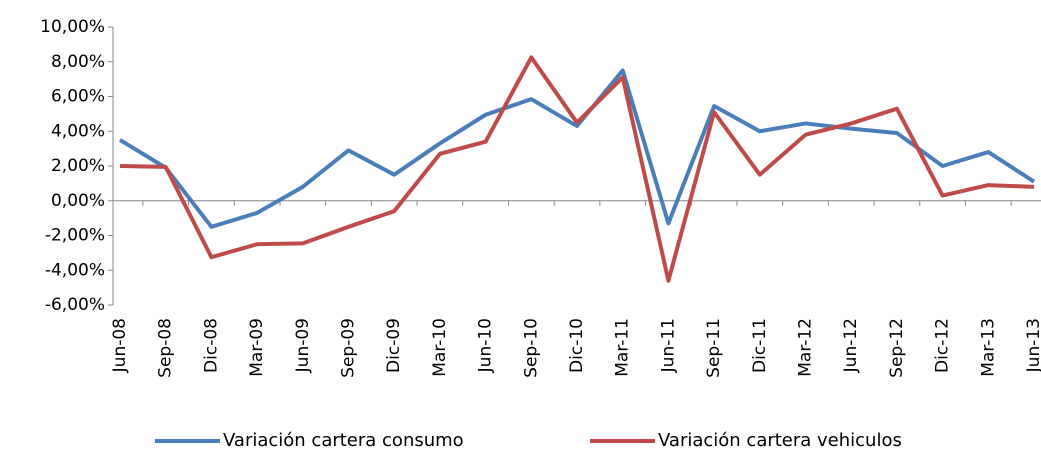  I want to click on x-tick-label: Mar-11, so click(623, 347).